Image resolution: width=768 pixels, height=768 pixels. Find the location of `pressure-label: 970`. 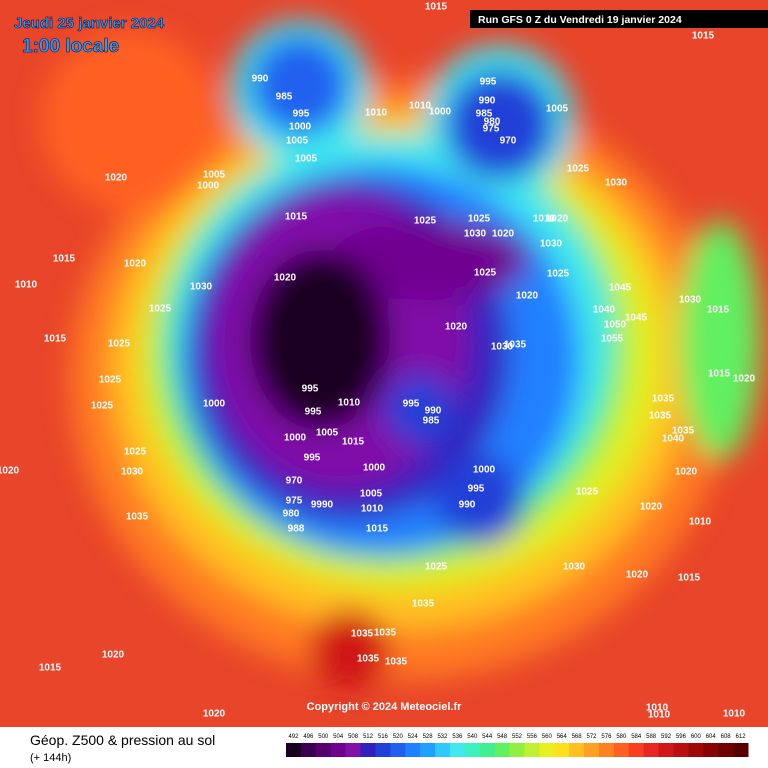

pressure-label: 970 is located at coordinates (294, 481).